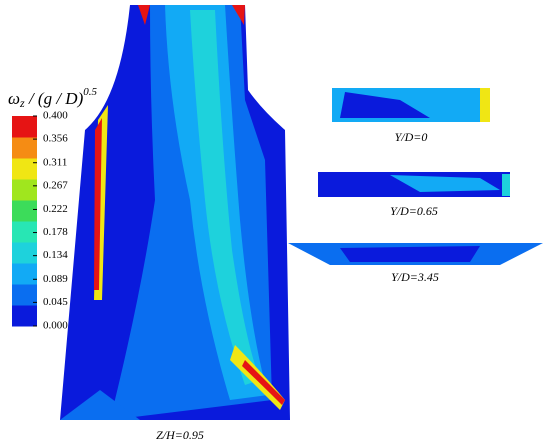  I want to click on panel-label: Z/H=0.95, so click(180, 435).